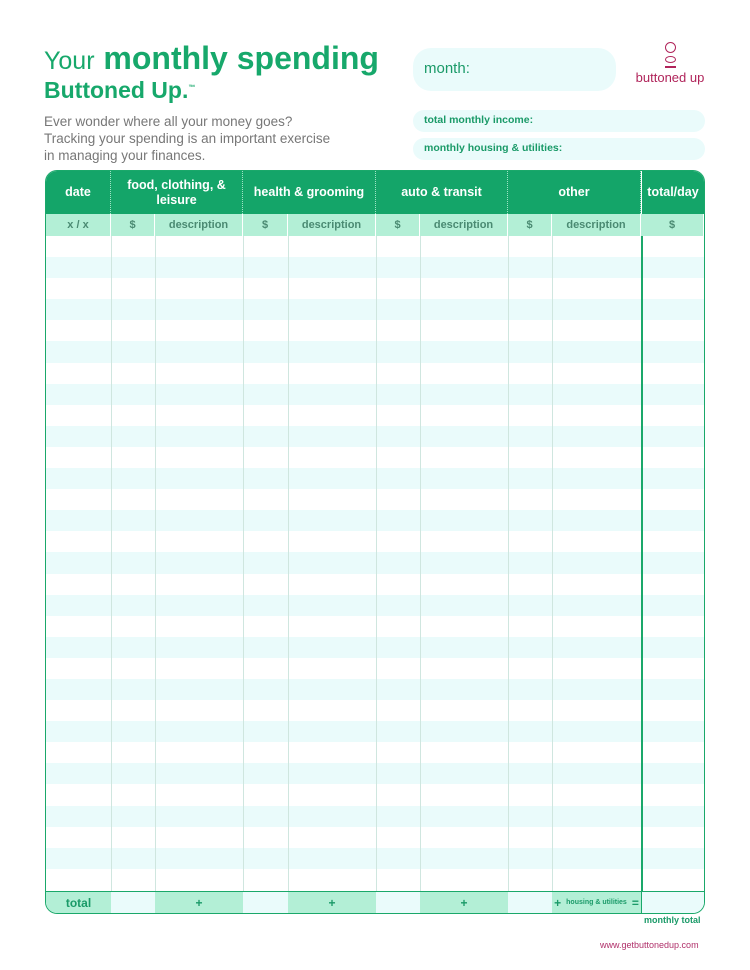 The image size is (750, 970). I want to click on column-header: health & grooming, so click(309, 192).